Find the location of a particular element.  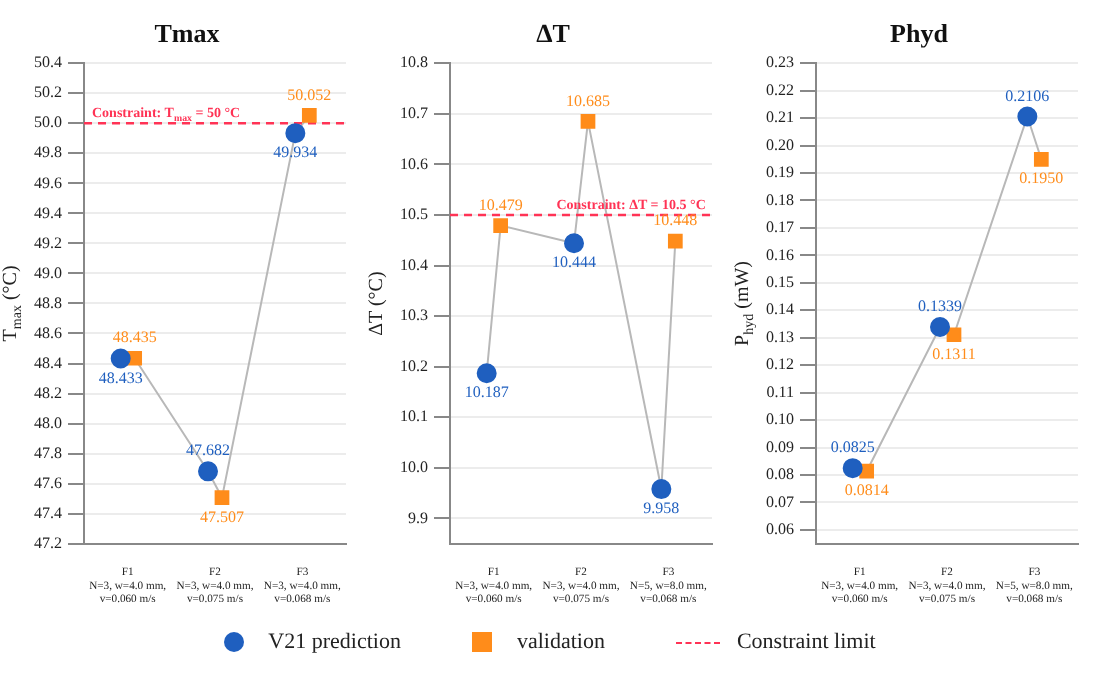

data-label: 10.448 is located at coordinates (675, 220).